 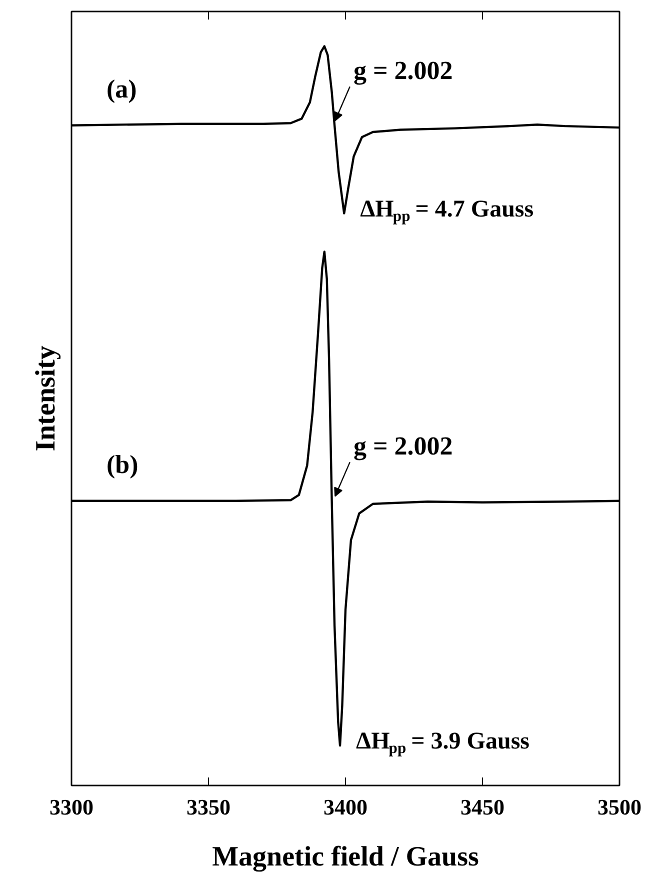 I want to click on series-label: (a), so click(x=121, y=89).